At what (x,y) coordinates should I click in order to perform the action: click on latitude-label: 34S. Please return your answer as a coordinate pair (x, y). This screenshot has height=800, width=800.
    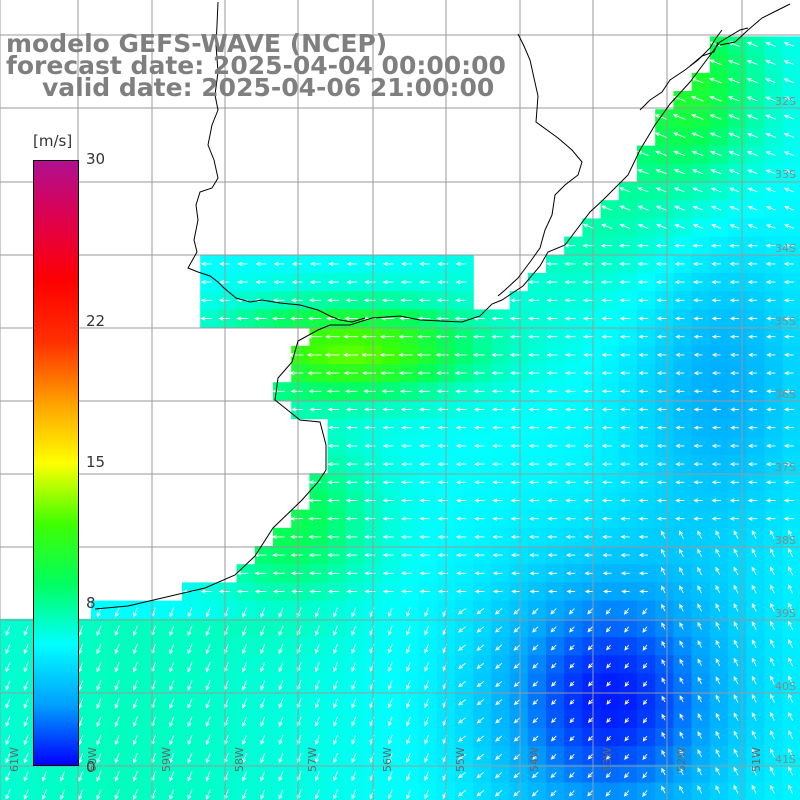
    Looking at the image, I should click on (785, 248).